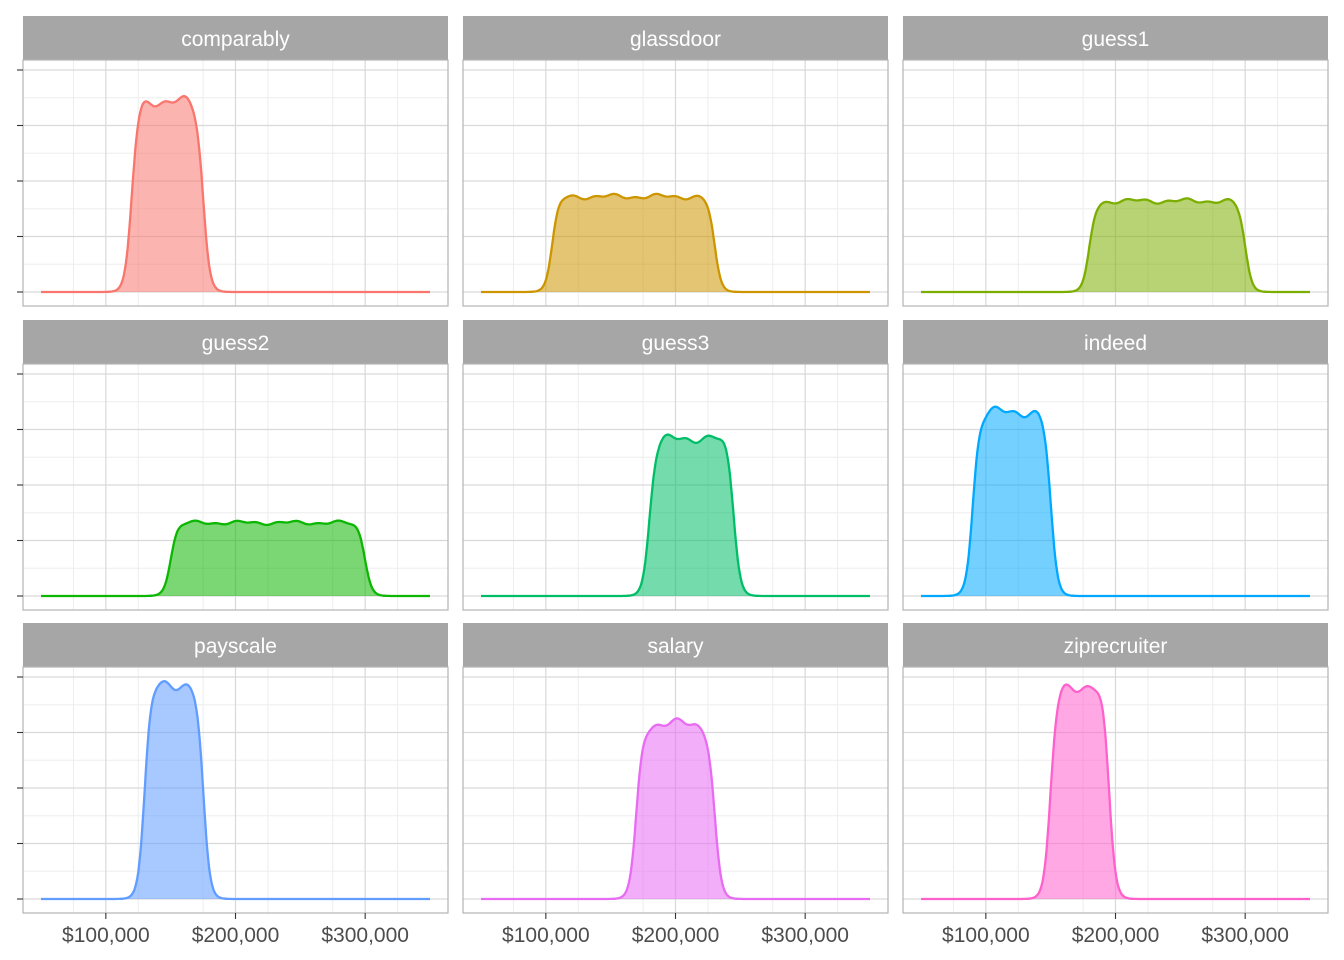 The height and width of the screenshot is (960, 1344). What do you see at coordinates (1115, 465) in the screenshot?
I see `facet-panel-indeed: indeed` at bounding box center [1115, 465].